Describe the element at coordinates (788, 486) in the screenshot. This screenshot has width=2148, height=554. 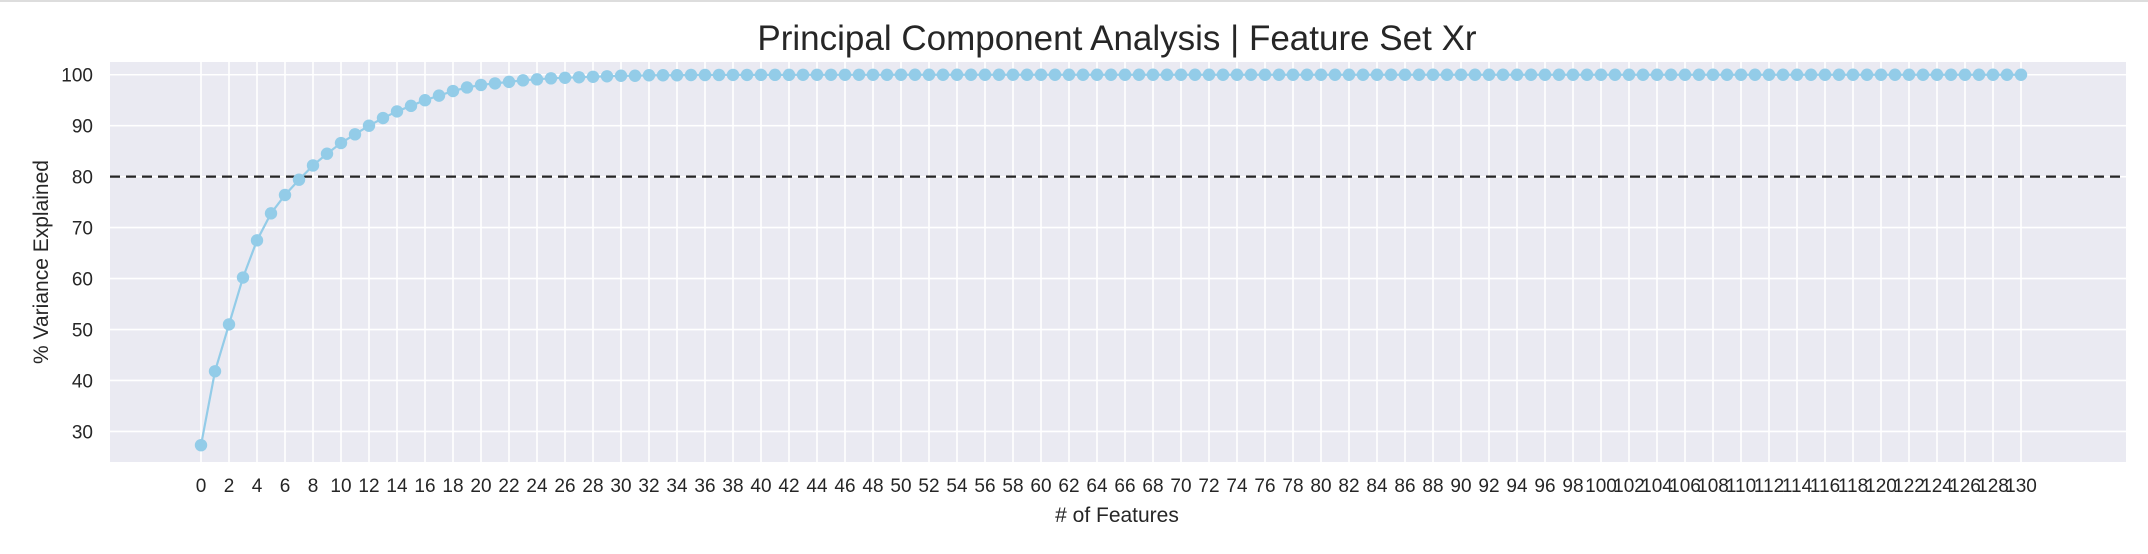
I see `x-tick-label: 42` at that location.